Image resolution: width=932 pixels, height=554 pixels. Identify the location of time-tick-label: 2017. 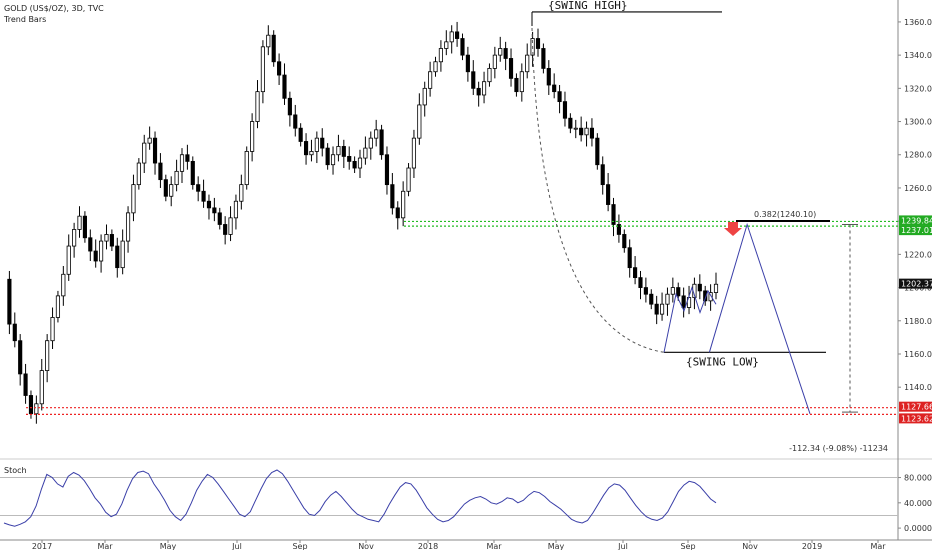
(42, 546).